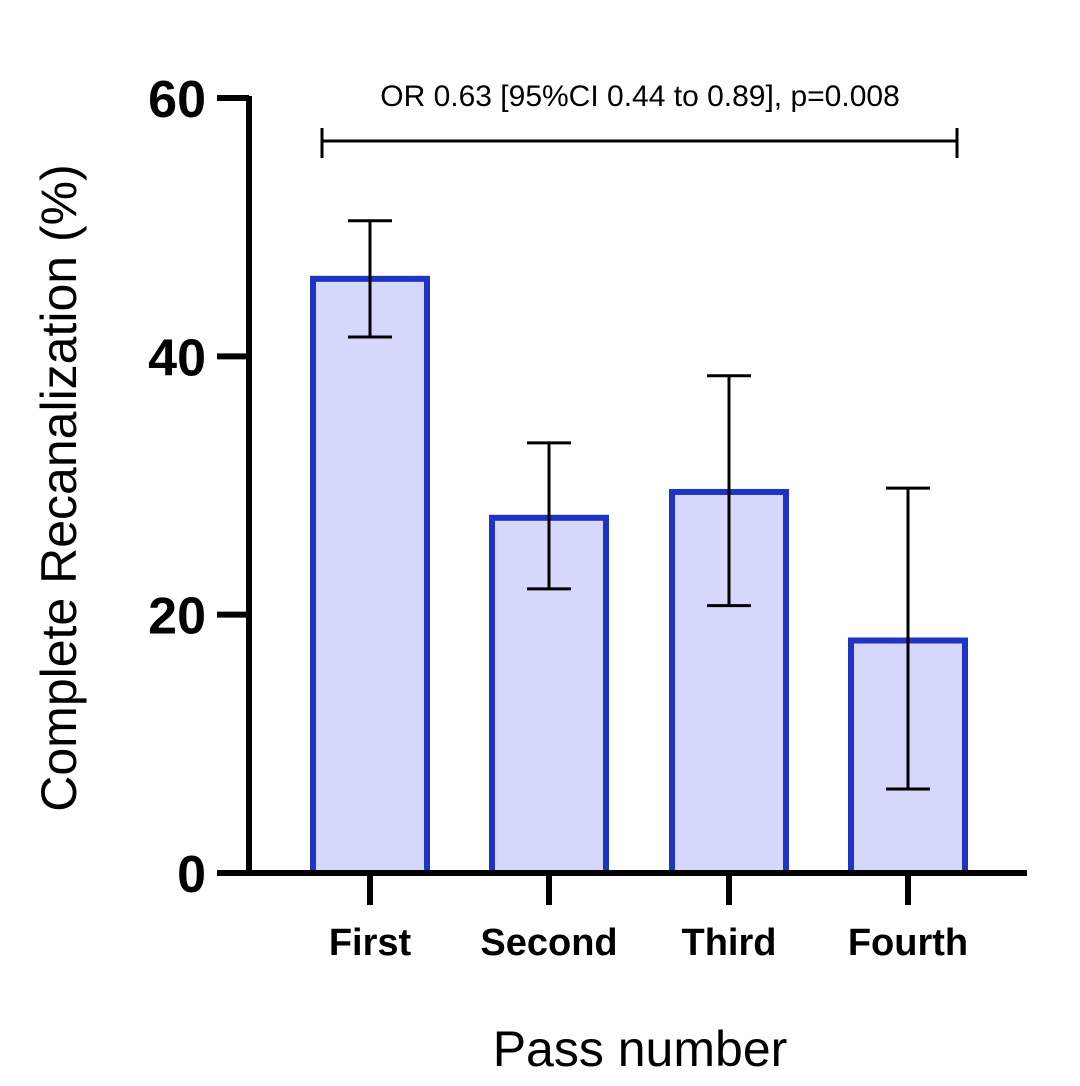 The width and height of the screenshot is (1080, 1086). What do you see at coordinates (370, 279) in the screenshot?
I see `error-bar-first` at bounding box center [370, 279].